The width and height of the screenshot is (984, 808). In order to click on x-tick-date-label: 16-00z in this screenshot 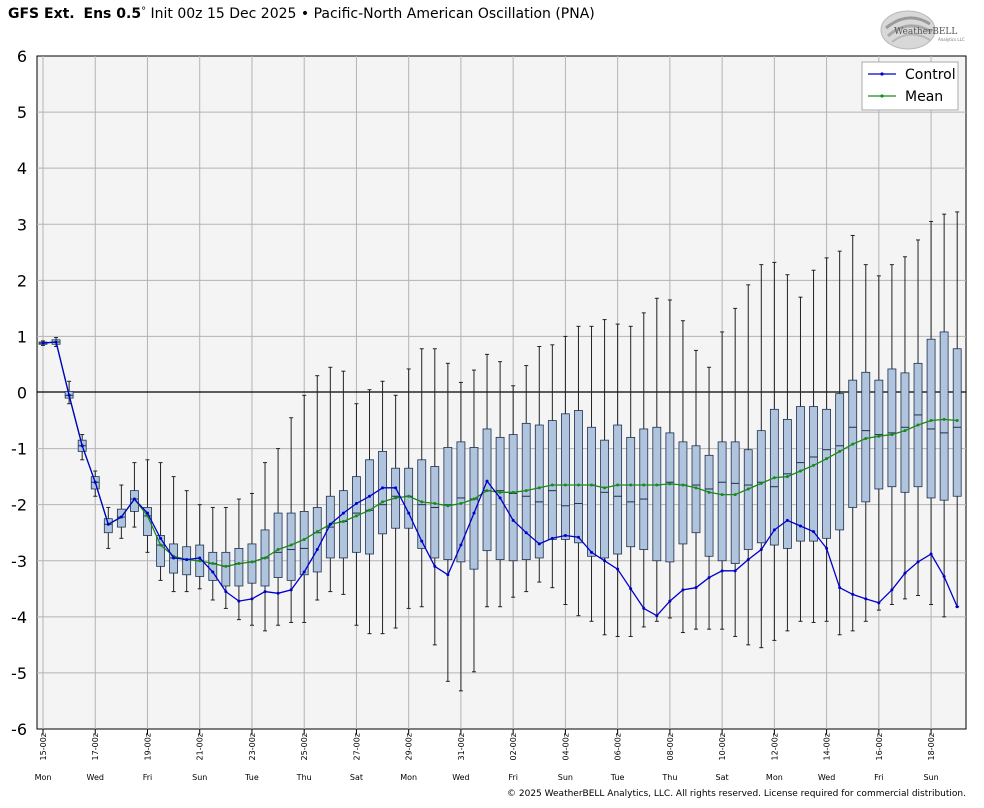, I will do `click(879, 746)`.